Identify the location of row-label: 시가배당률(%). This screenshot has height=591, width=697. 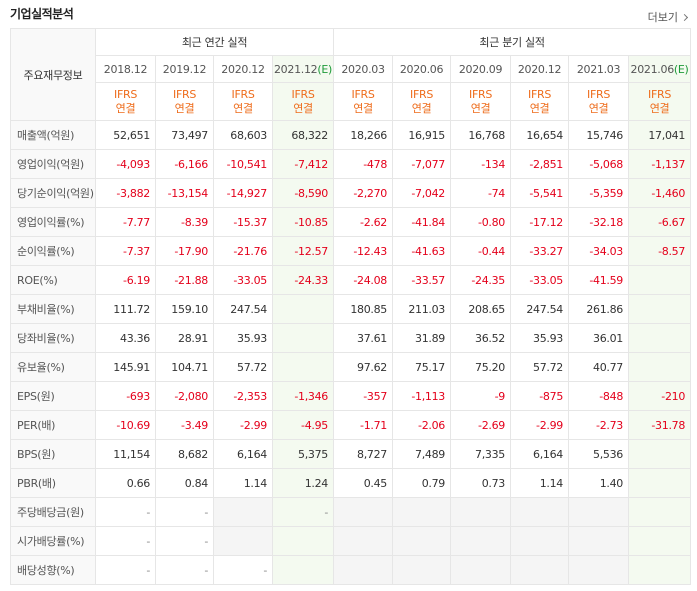
(53, 541).